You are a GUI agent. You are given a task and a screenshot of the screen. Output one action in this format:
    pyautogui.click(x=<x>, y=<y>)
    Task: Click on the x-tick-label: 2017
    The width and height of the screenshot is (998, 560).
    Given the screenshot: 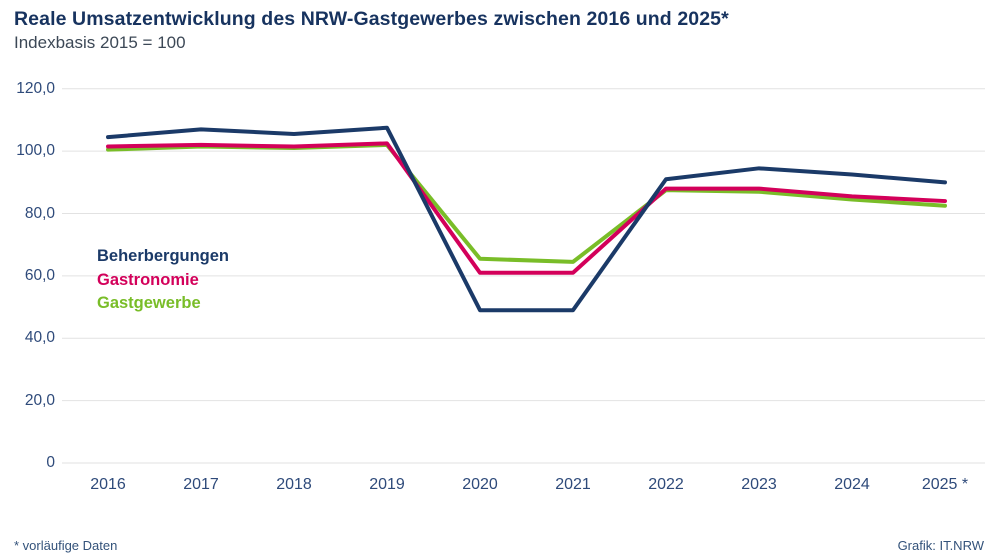 What is the action you would take?
    pyautogui.click(x=201, y=484)
    